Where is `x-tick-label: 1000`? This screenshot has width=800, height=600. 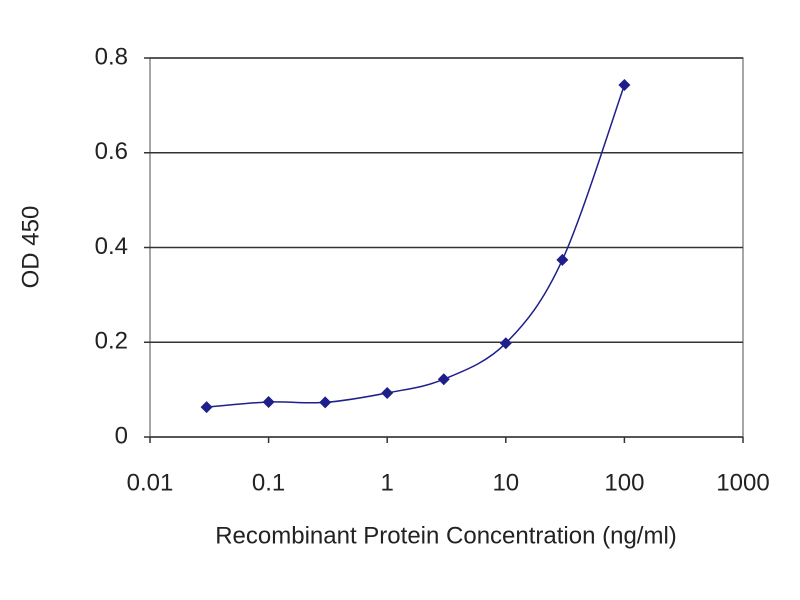
x-tick-label: 1000 is located at coordinates (742, 482).